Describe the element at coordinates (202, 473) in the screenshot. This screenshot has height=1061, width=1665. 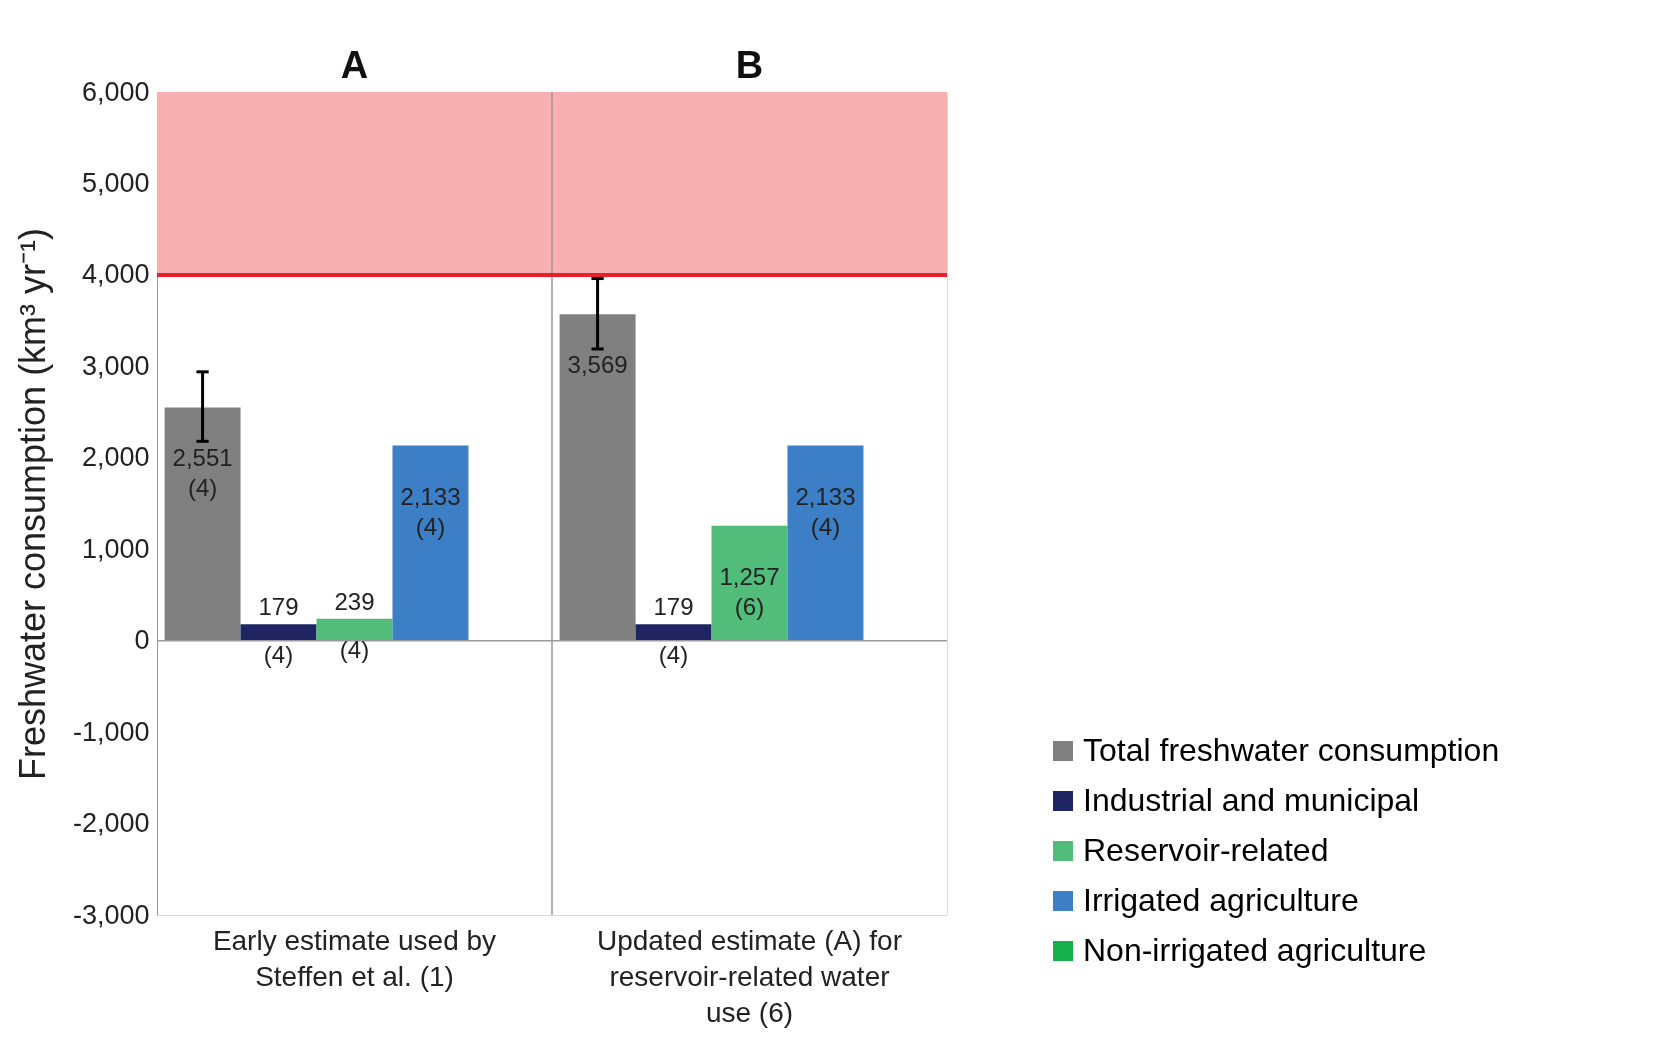
I see `data-label: 2,551 (4)` at that location.